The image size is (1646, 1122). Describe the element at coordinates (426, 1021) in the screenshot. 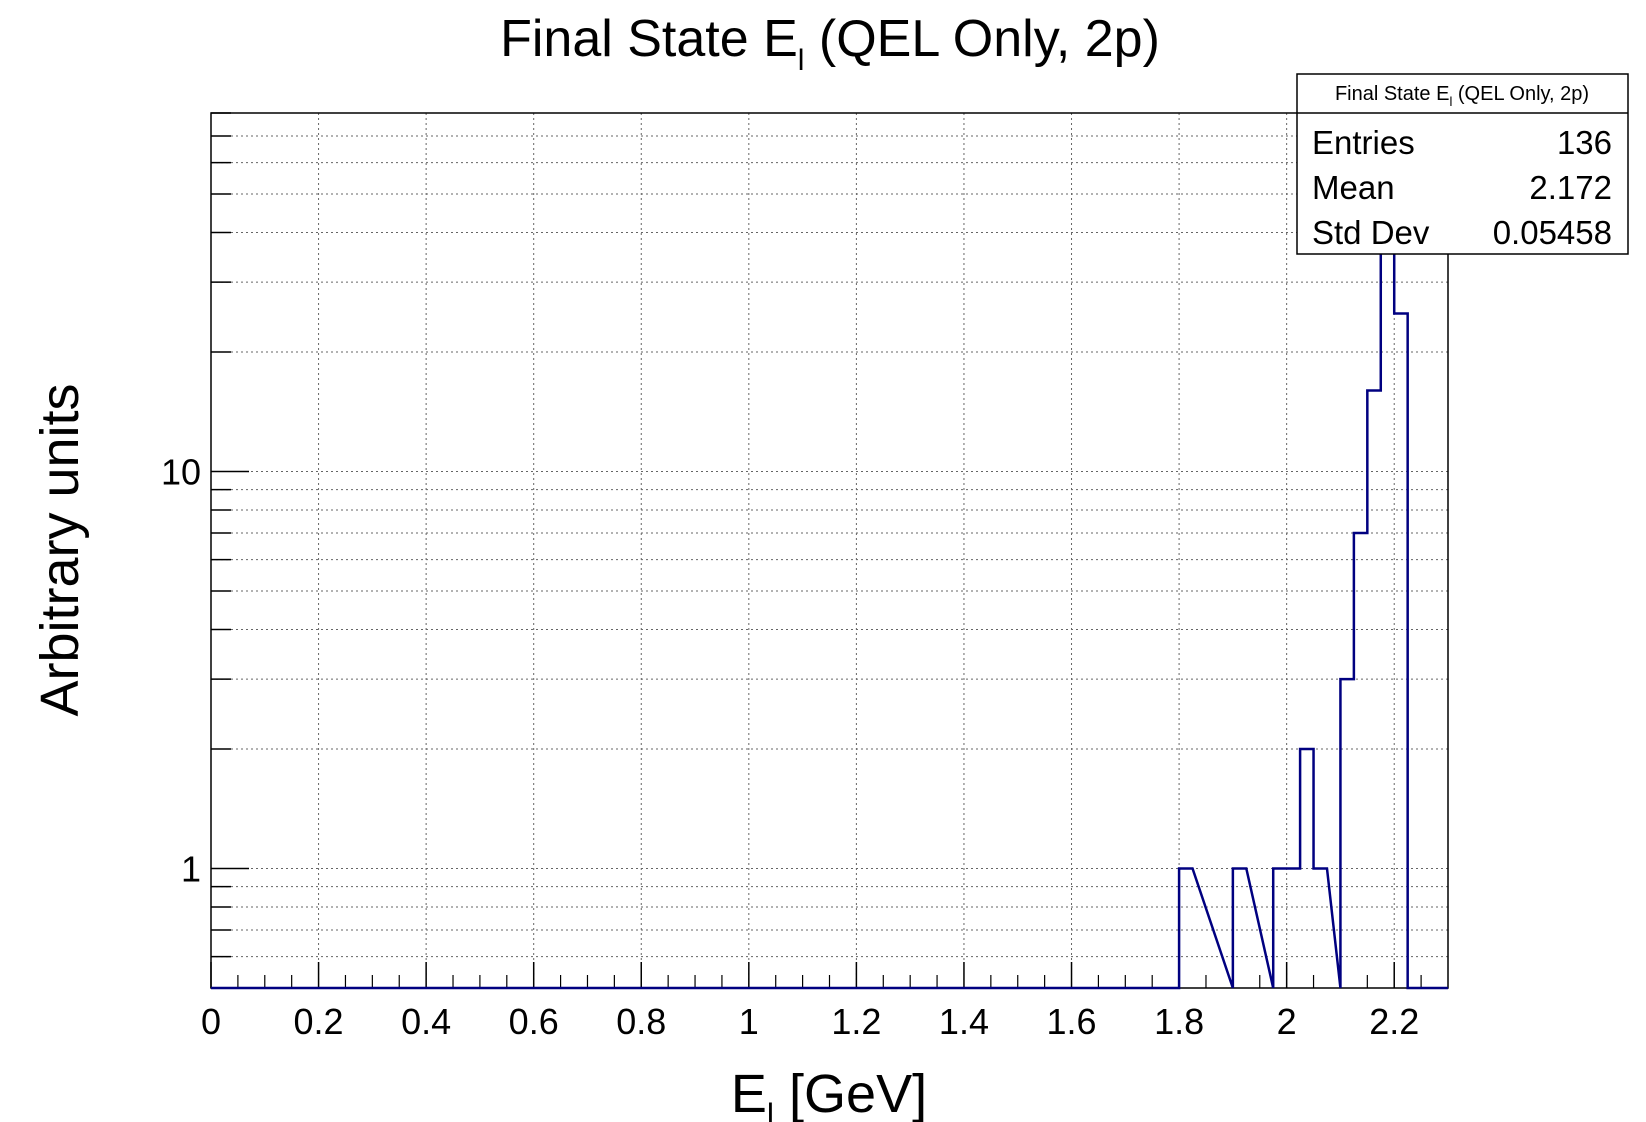

I see `x-tick-label: 0.4` at that location.